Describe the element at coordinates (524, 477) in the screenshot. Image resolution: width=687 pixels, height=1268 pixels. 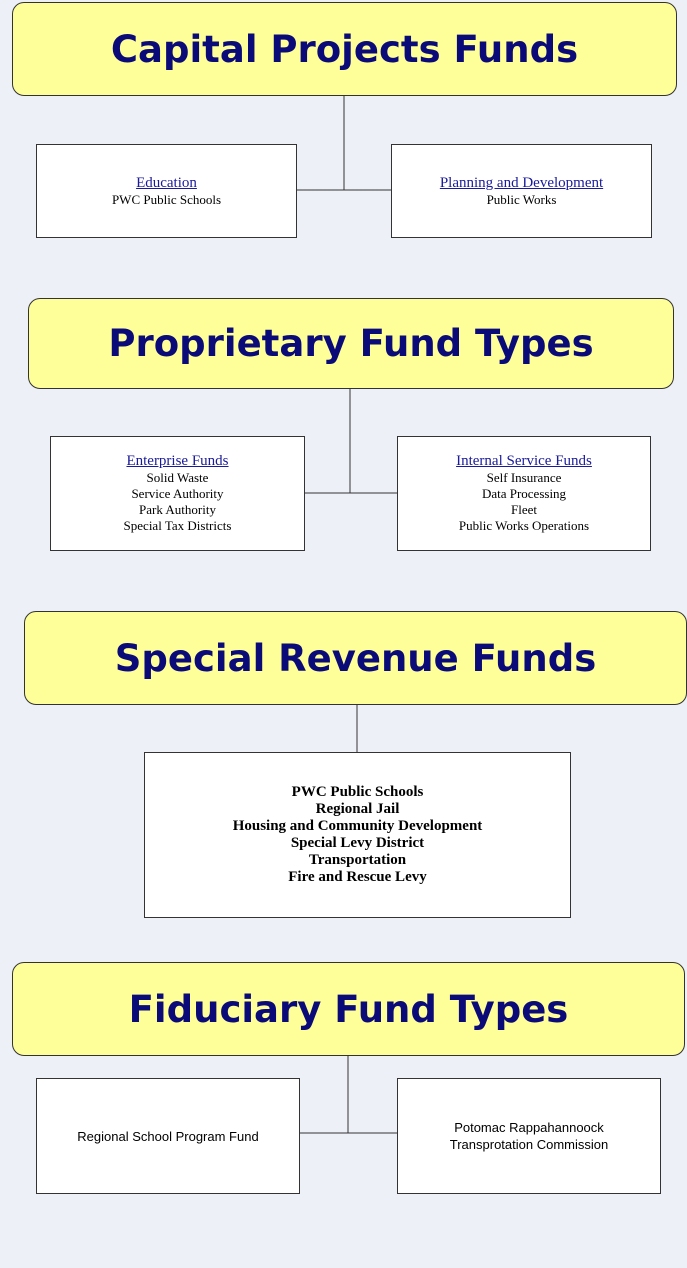
I see `fund-item: Self Insurance` at that location.